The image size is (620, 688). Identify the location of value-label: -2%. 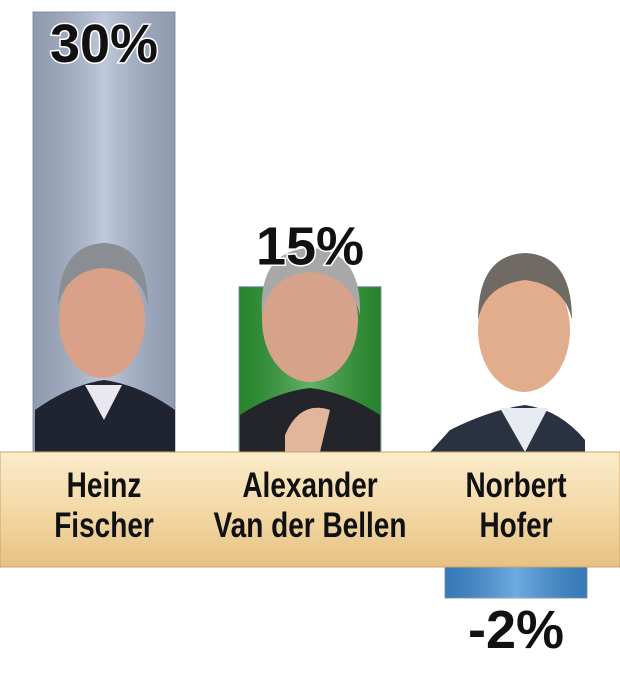
(516, 630).